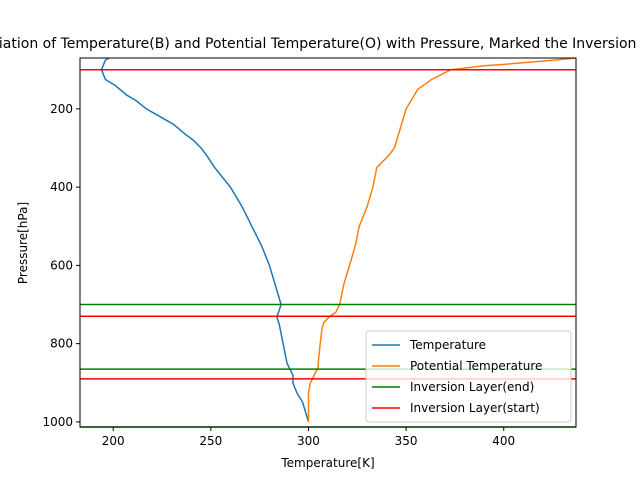  Describe the element at coordinates (406, 441) in the screenshot. I see `x-tick-label: 350` at that location.